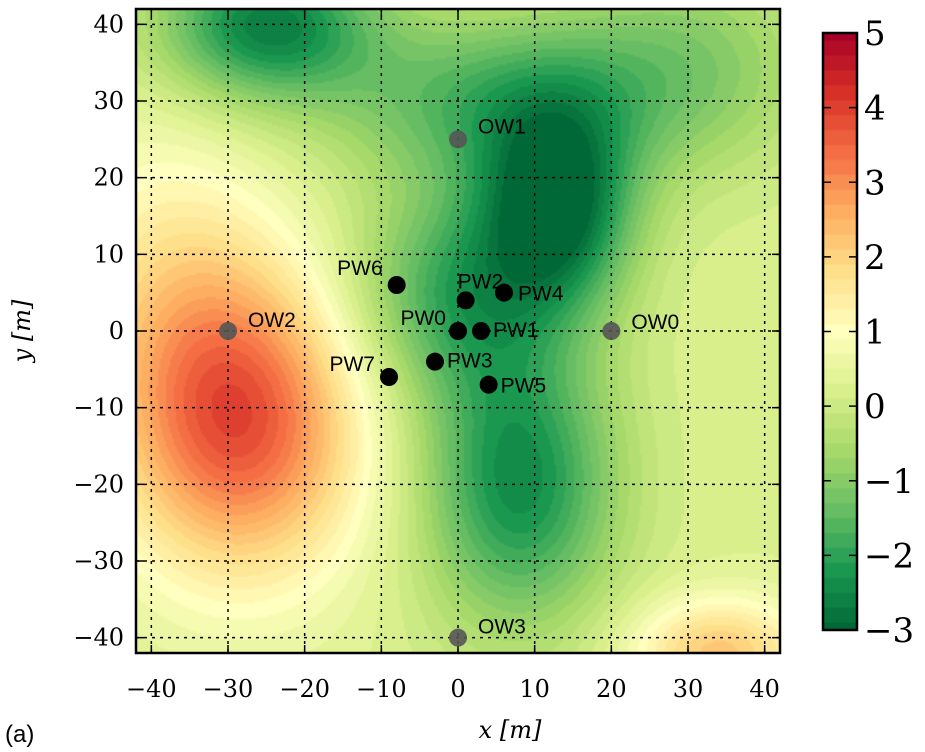 Image resolution: width=925 pixels, height=752 pixels. I want to click on y-tick-label: 20, so click(108, 178).